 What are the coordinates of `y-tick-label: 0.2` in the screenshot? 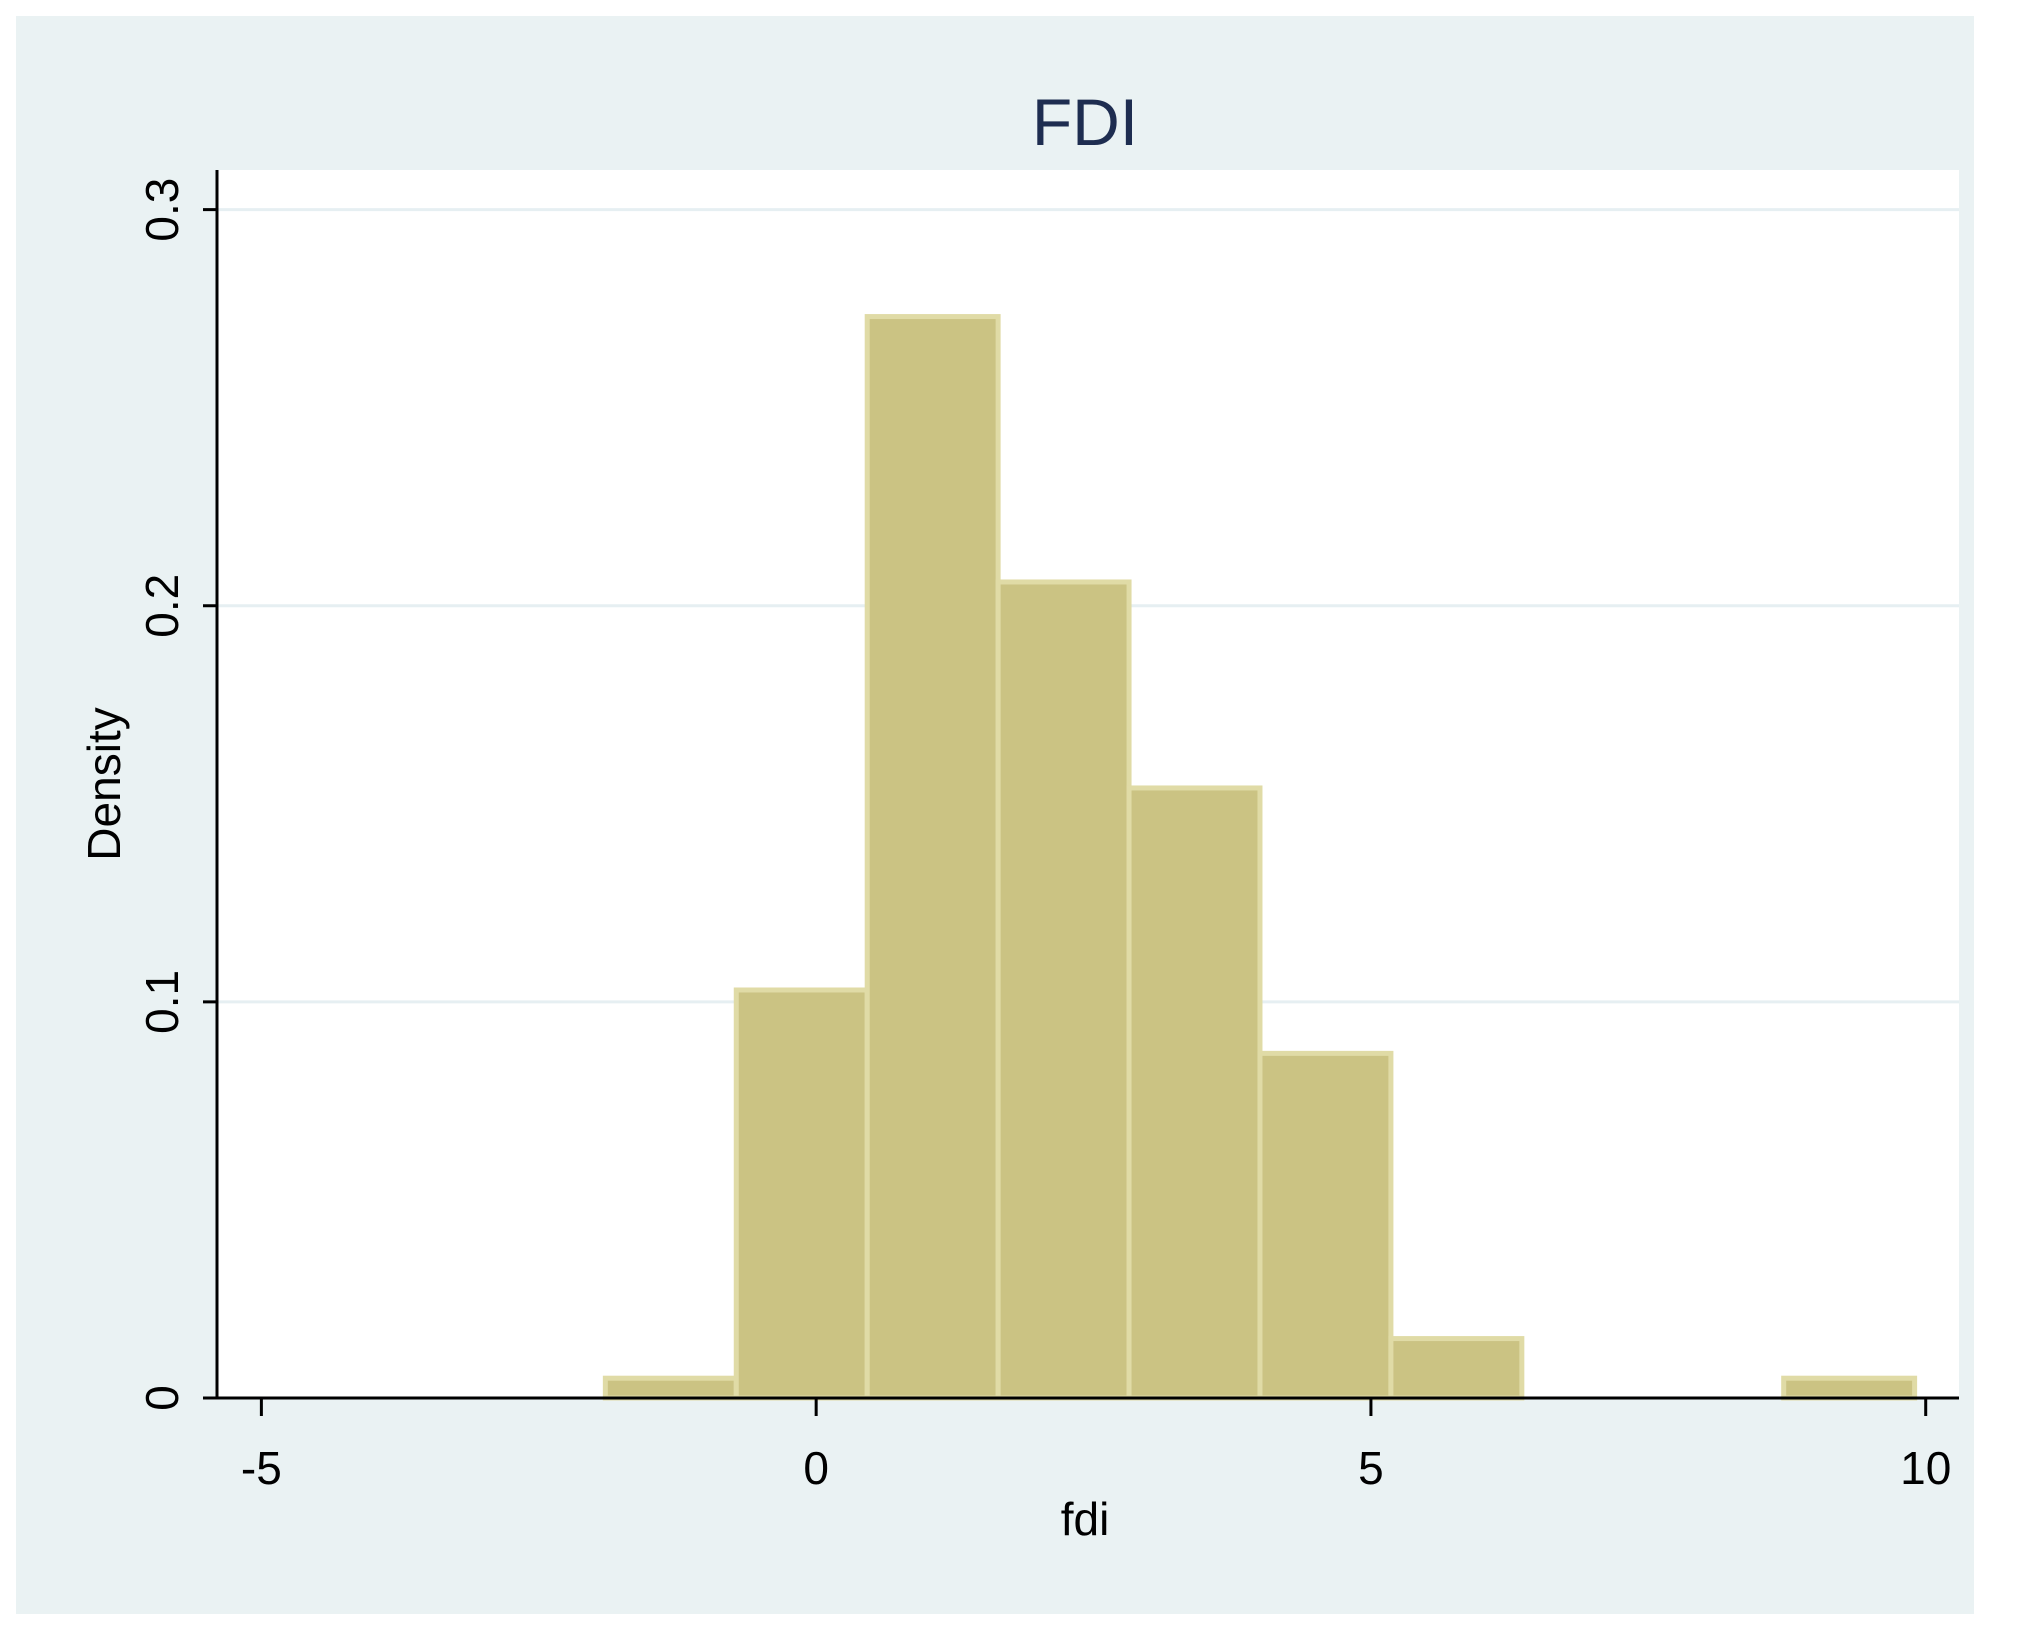 It's located at (162, 606).